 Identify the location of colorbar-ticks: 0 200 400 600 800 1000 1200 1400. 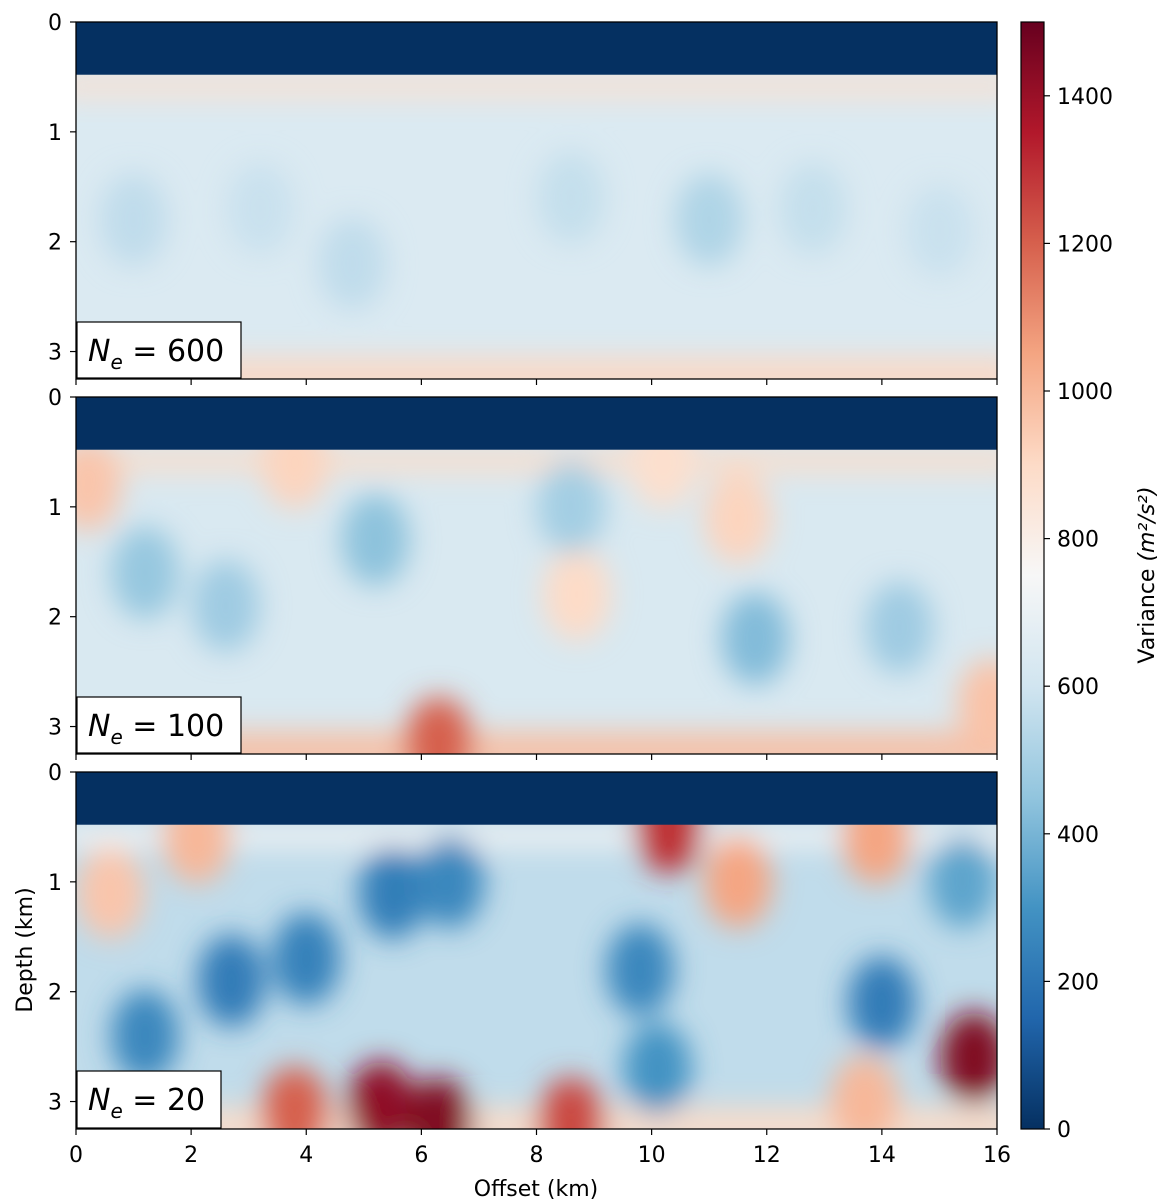
(1078, 614).